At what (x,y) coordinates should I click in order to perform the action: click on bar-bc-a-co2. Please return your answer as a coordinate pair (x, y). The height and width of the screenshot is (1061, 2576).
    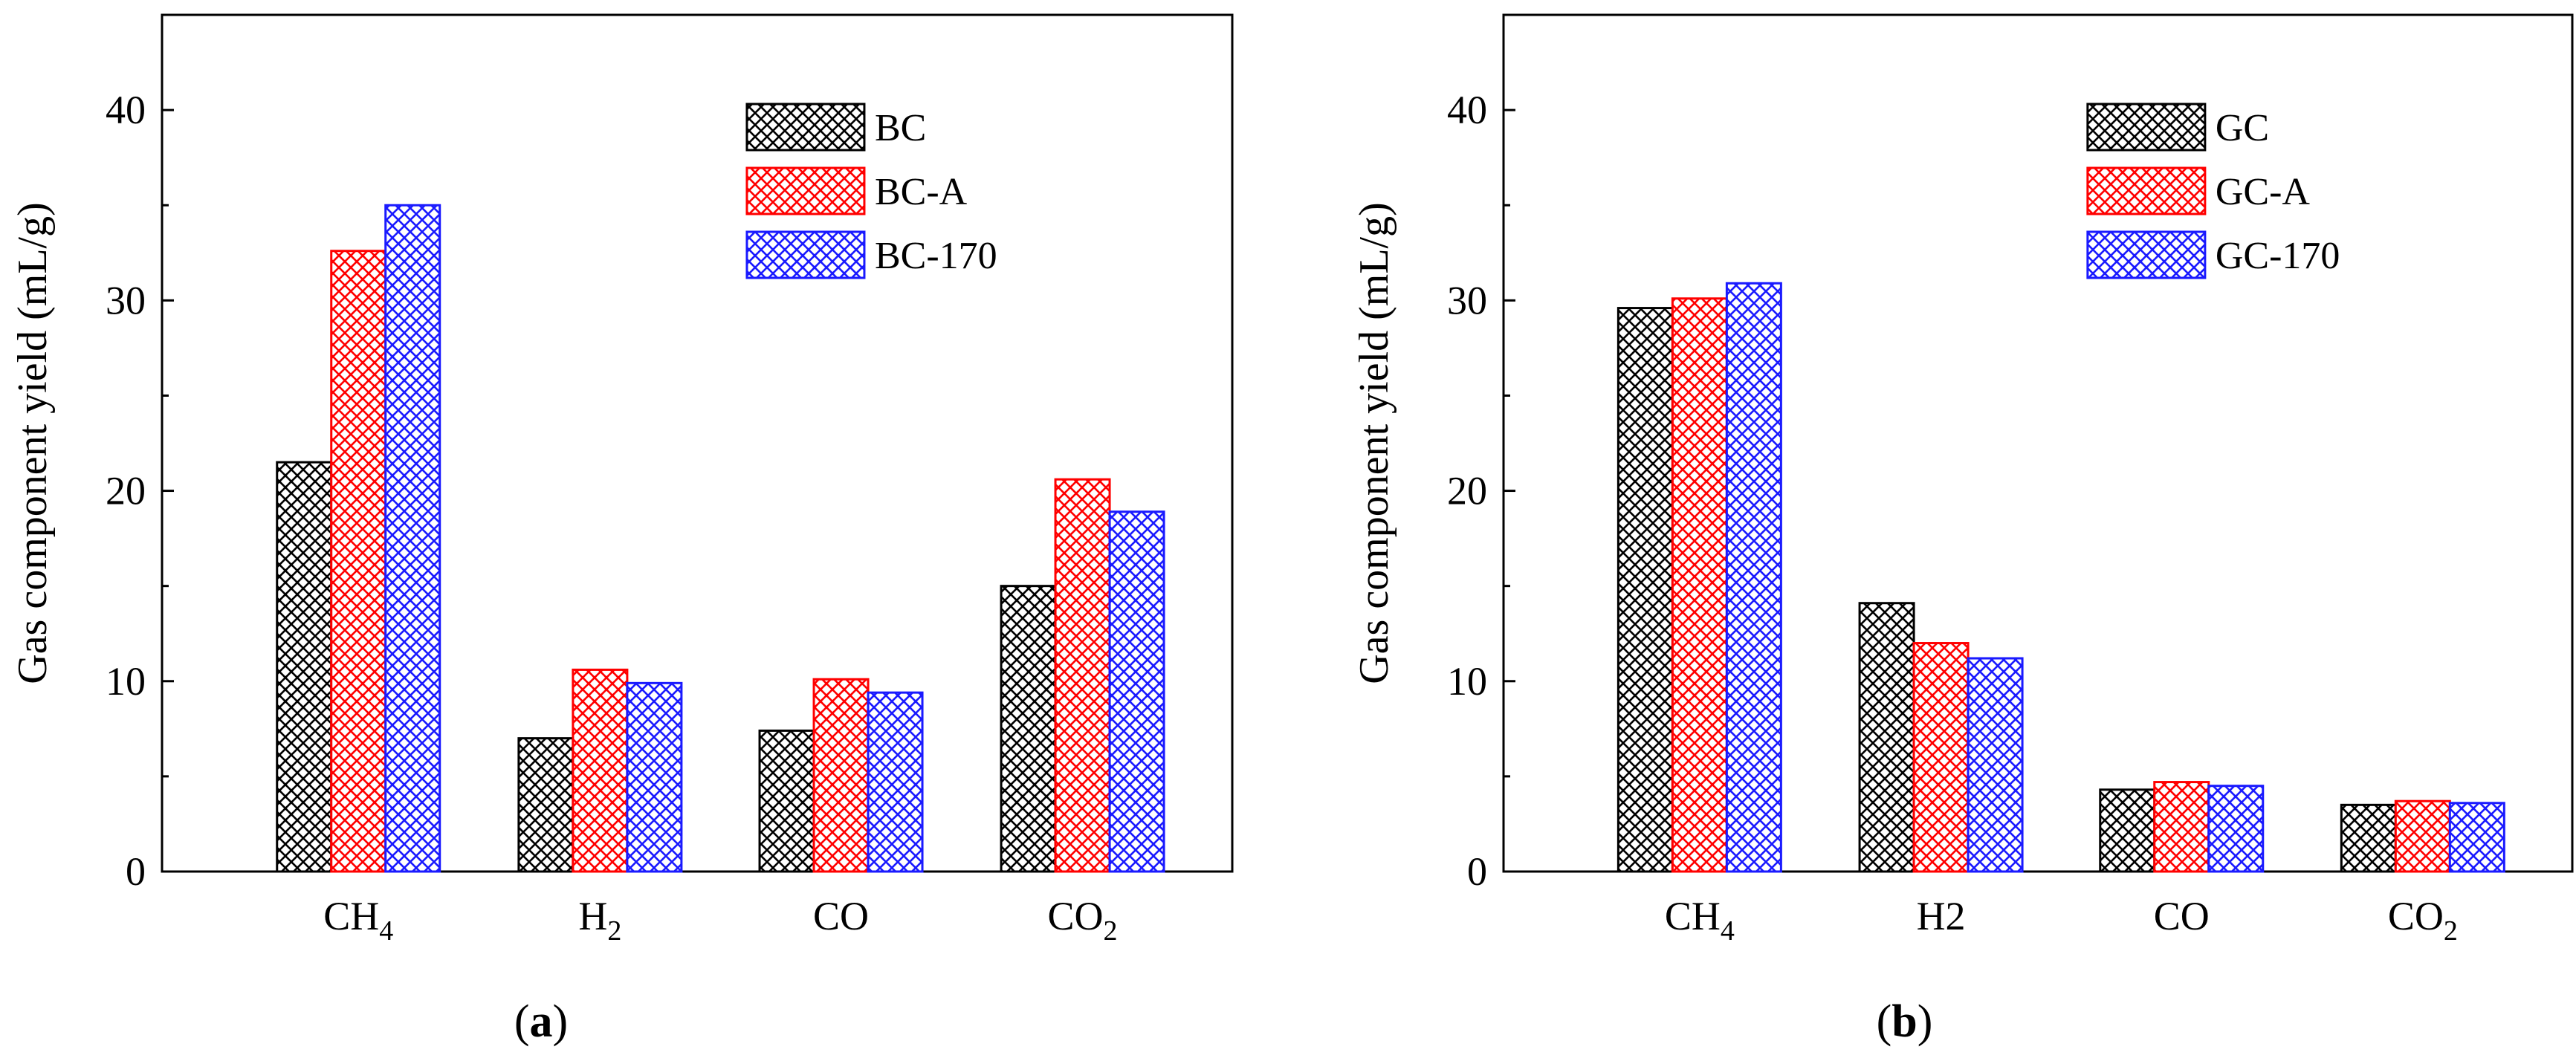
    Looking at the image, I should click on (1082, 675).